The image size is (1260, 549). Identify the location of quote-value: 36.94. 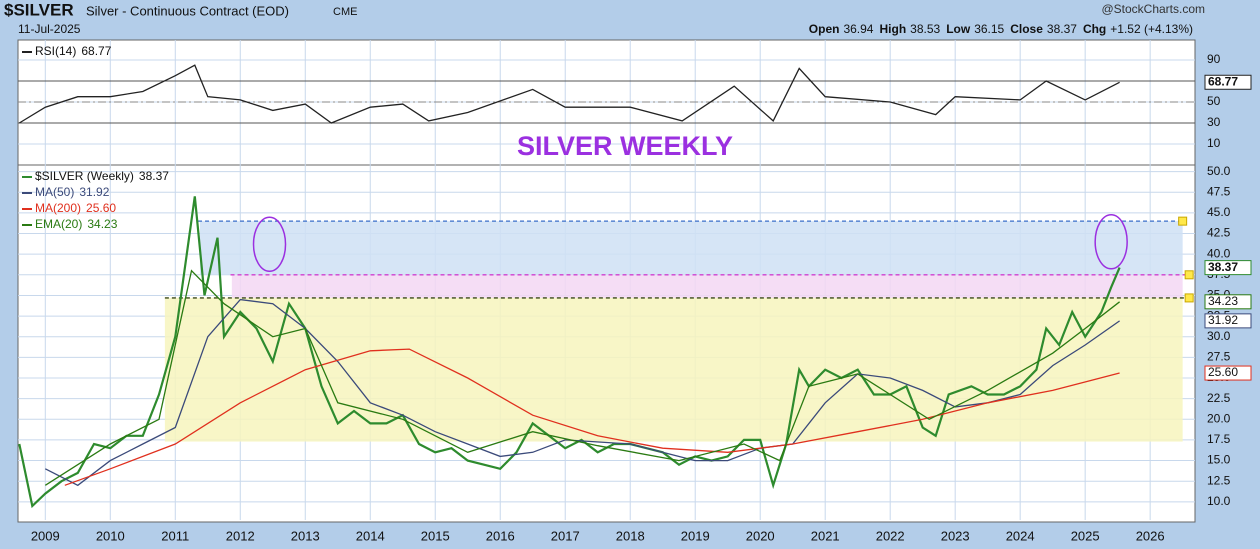
(858, 29).